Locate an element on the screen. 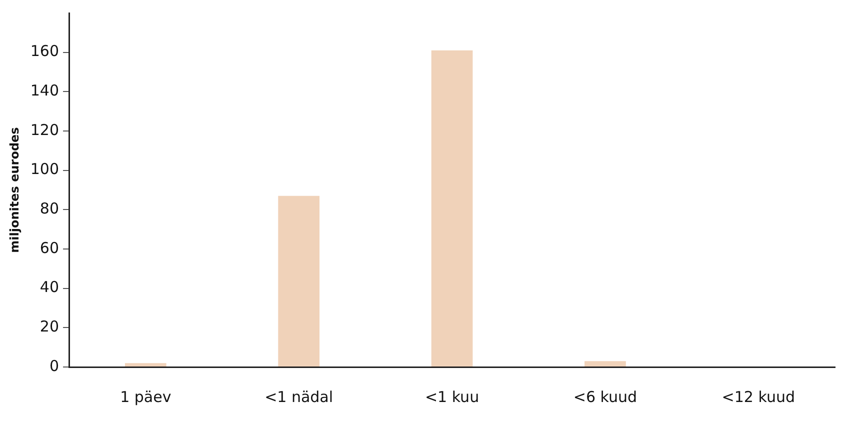  y-tick-label: 120 is located at coordinates (45, 129).